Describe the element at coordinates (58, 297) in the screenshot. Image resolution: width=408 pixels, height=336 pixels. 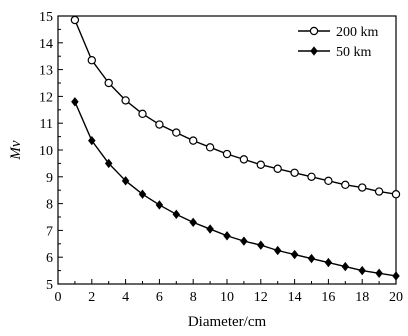
I see `x-tick-label: 0` at that location.